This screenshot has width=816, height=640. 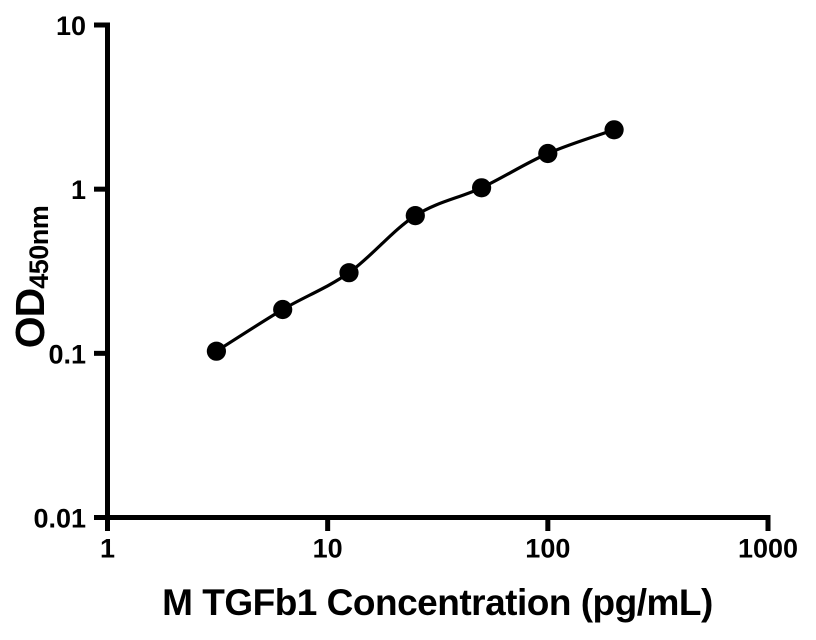 What do you see at coordinates (78, 190) in the screenshot?
I see `y-tick-label: 1` at bounding box center [78, 190].